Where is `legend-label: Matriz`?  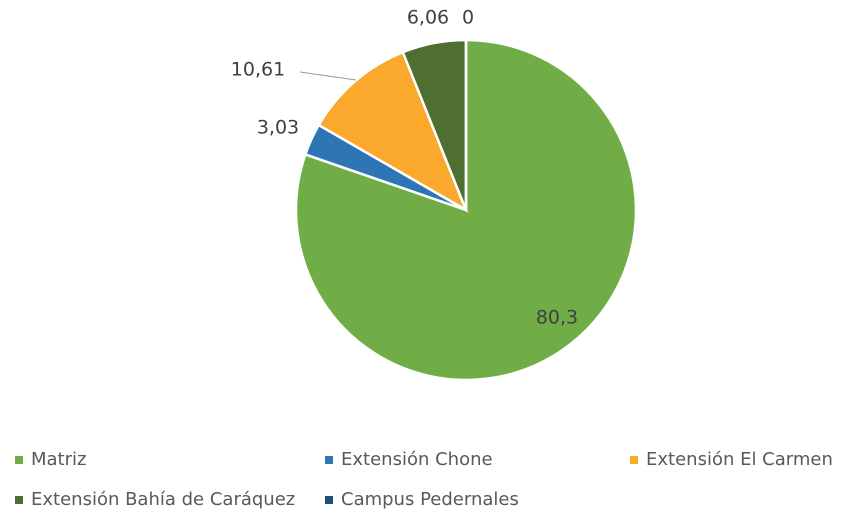 legend-label: Matriz is located at coordinates (58, 459).